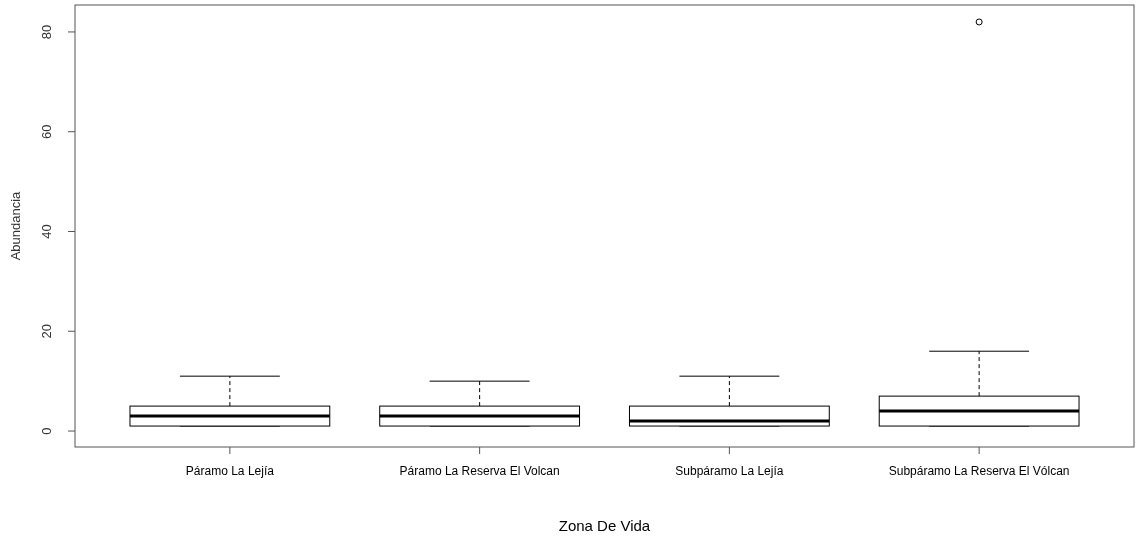 The image size is (1136, 539). Describe the element at coordinates (230, 471) in the screenshot. I see `x-tick-label: Páramo La Lejía` at that location.